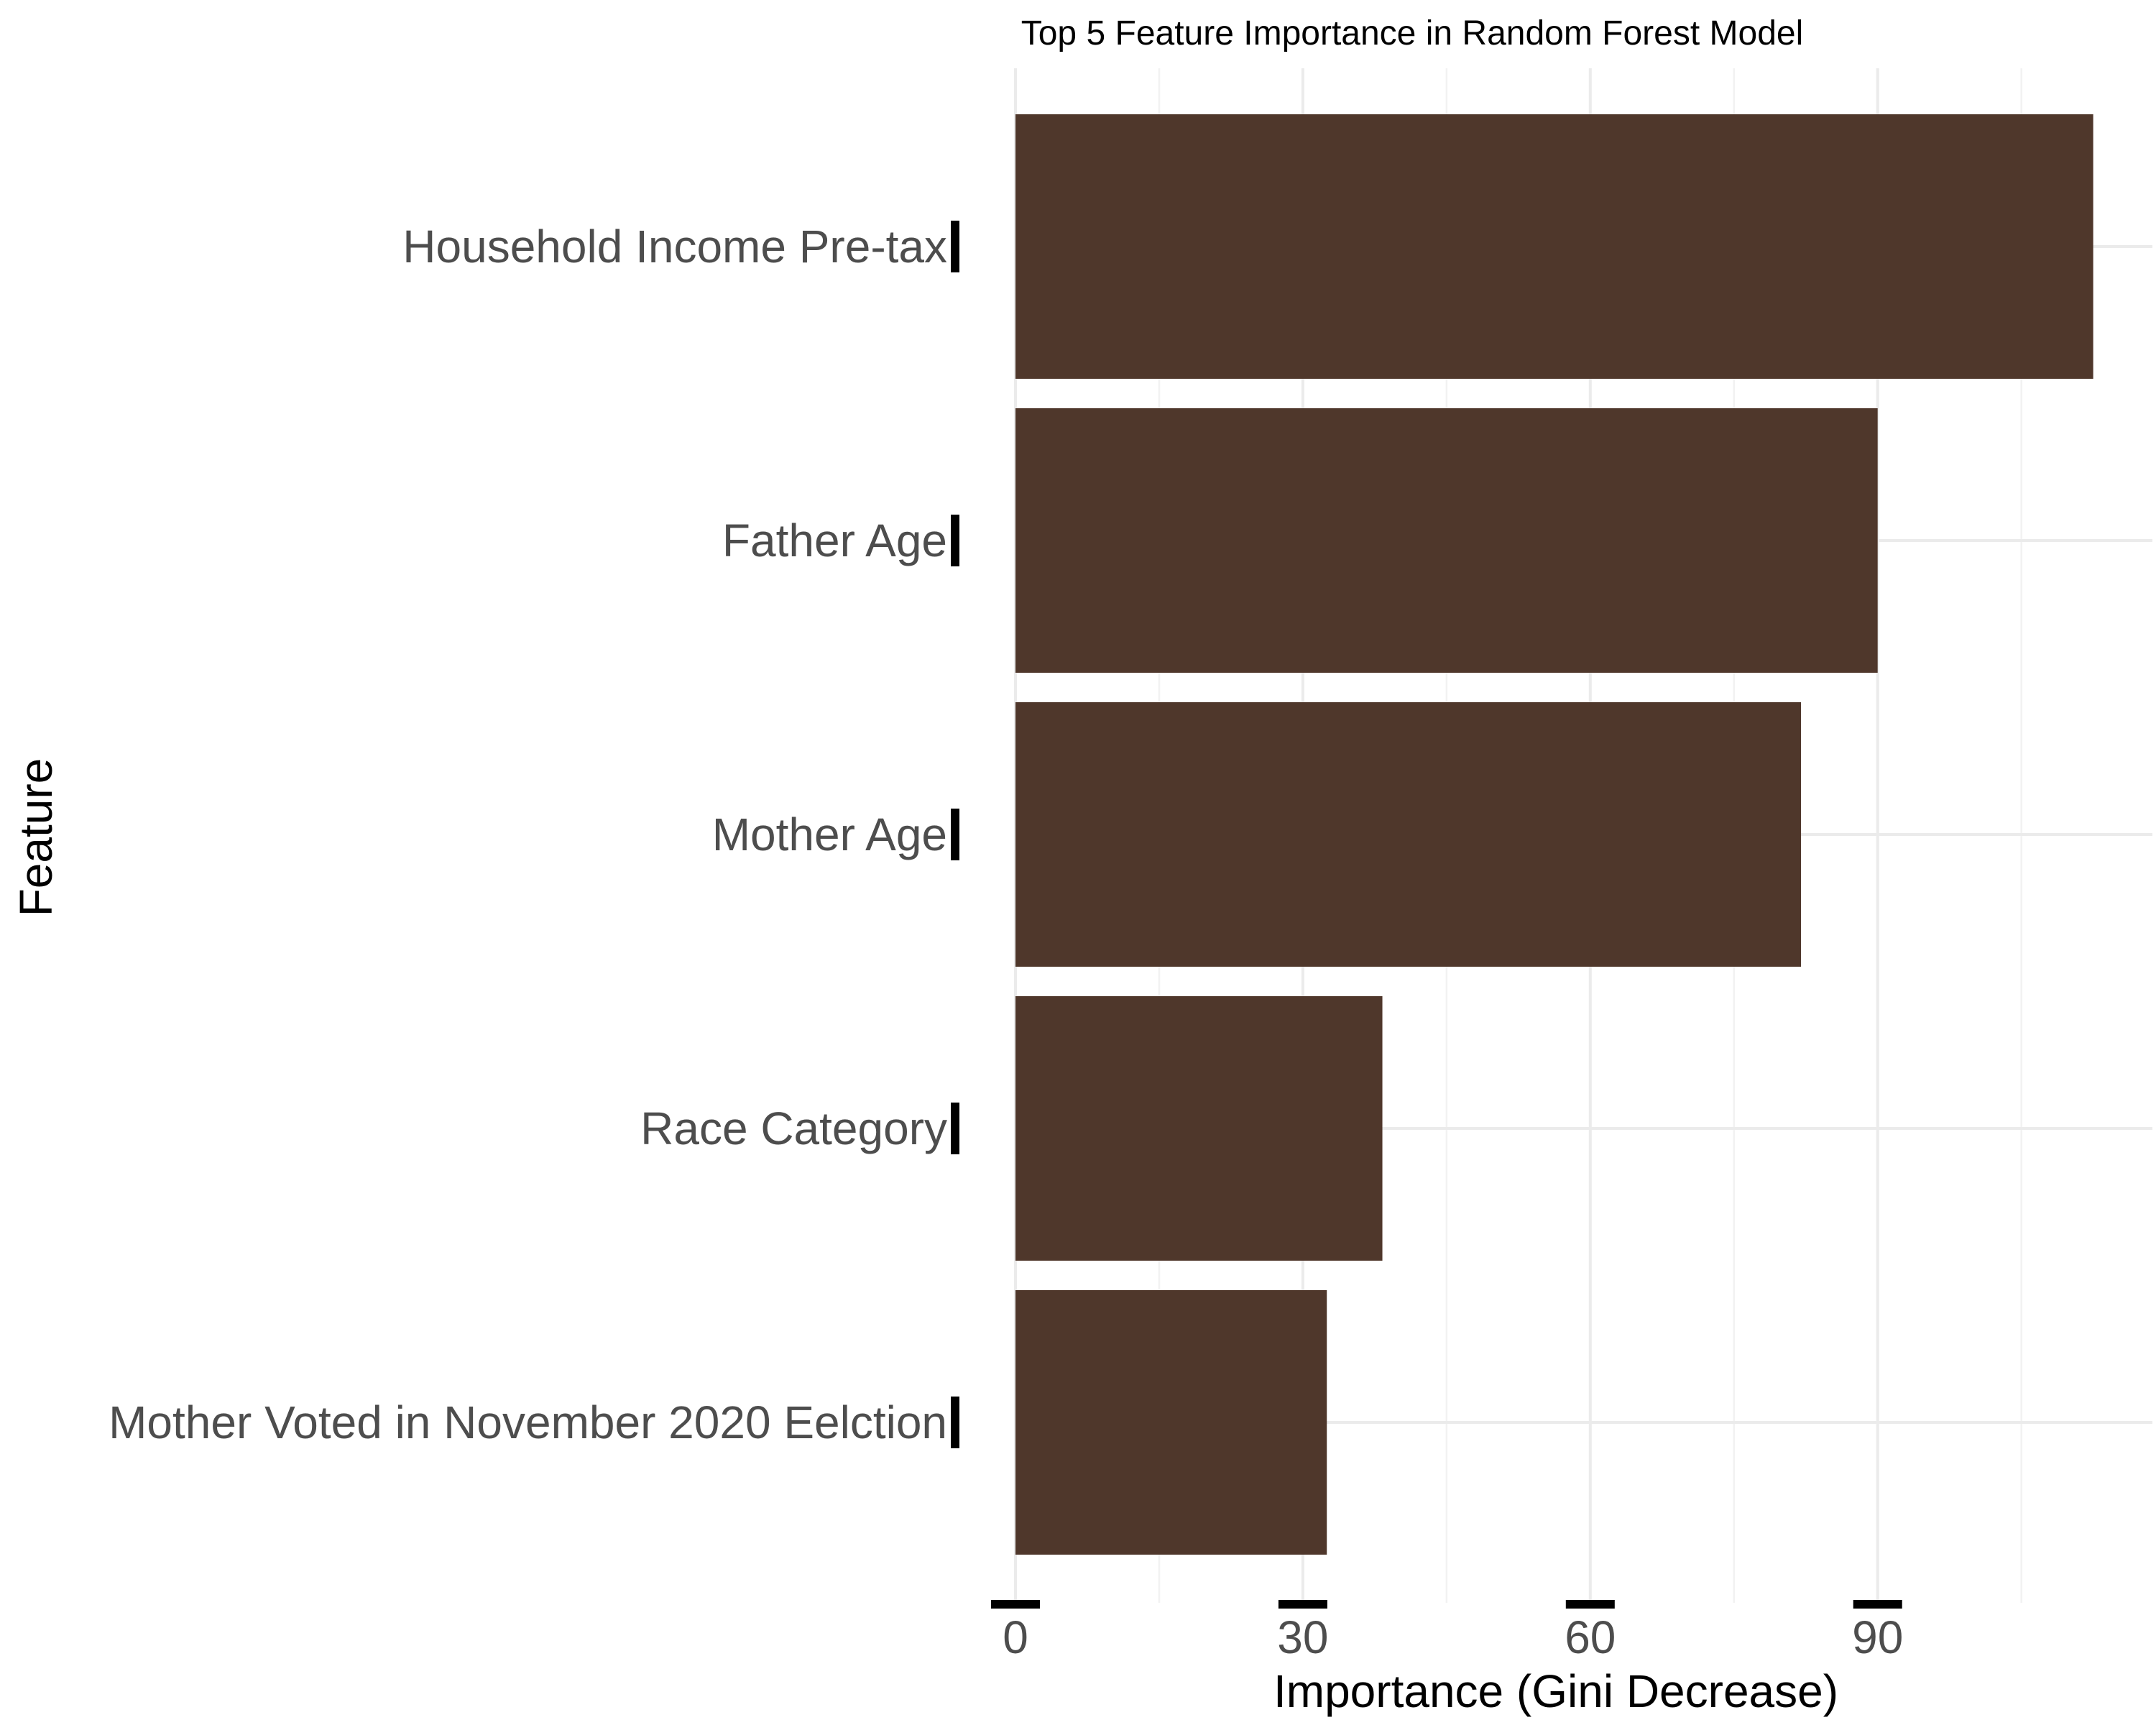 The width and height of the screenshot is (2156, 1725). I want to click on y-tick-label: Mother Age, so click(829, 834).